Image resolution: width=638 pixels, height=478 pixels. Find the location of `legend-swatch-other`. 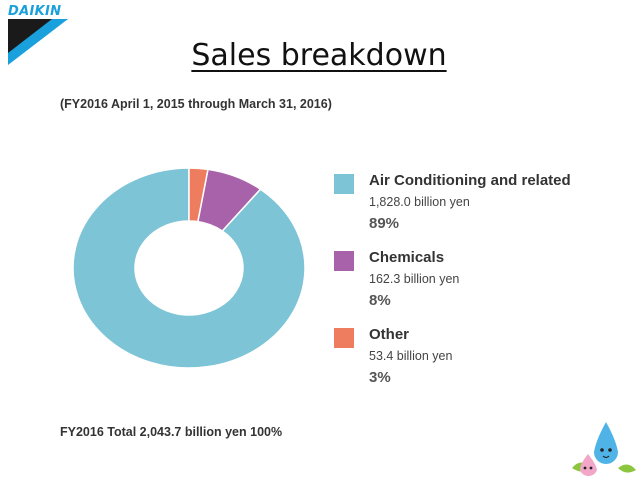

legend-swatch-other is located at coordinates (344, 338).